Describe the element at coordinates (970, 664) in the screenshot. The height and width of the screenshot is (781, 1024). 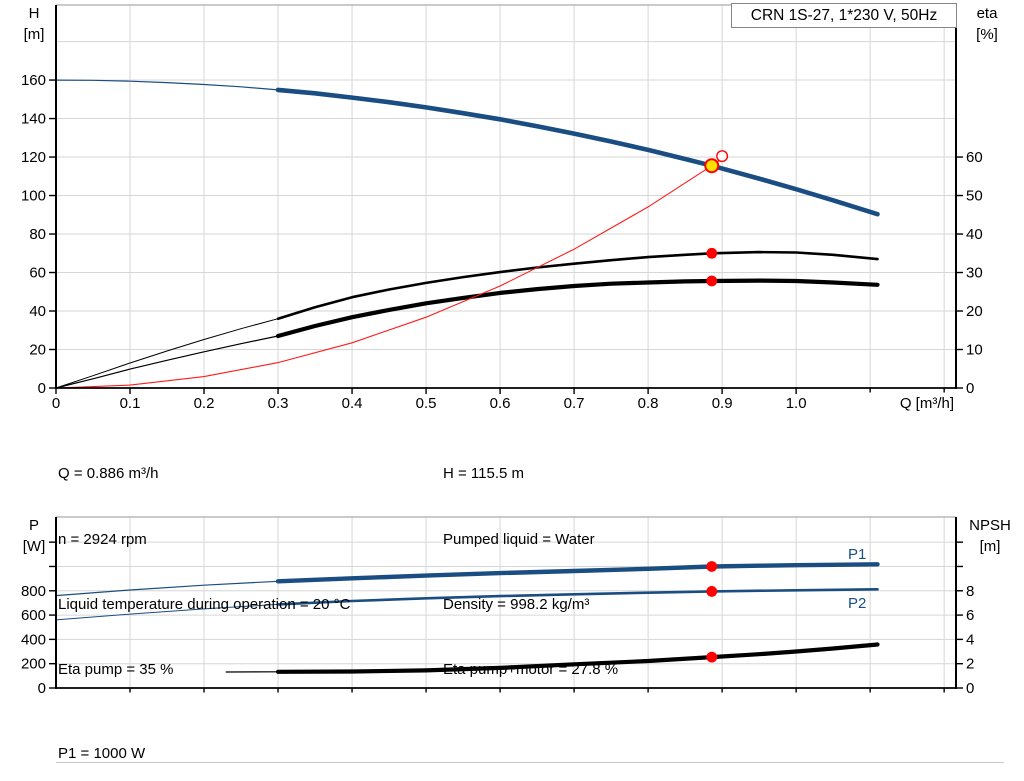
I see `y-right-tick-label: 2` at that location.